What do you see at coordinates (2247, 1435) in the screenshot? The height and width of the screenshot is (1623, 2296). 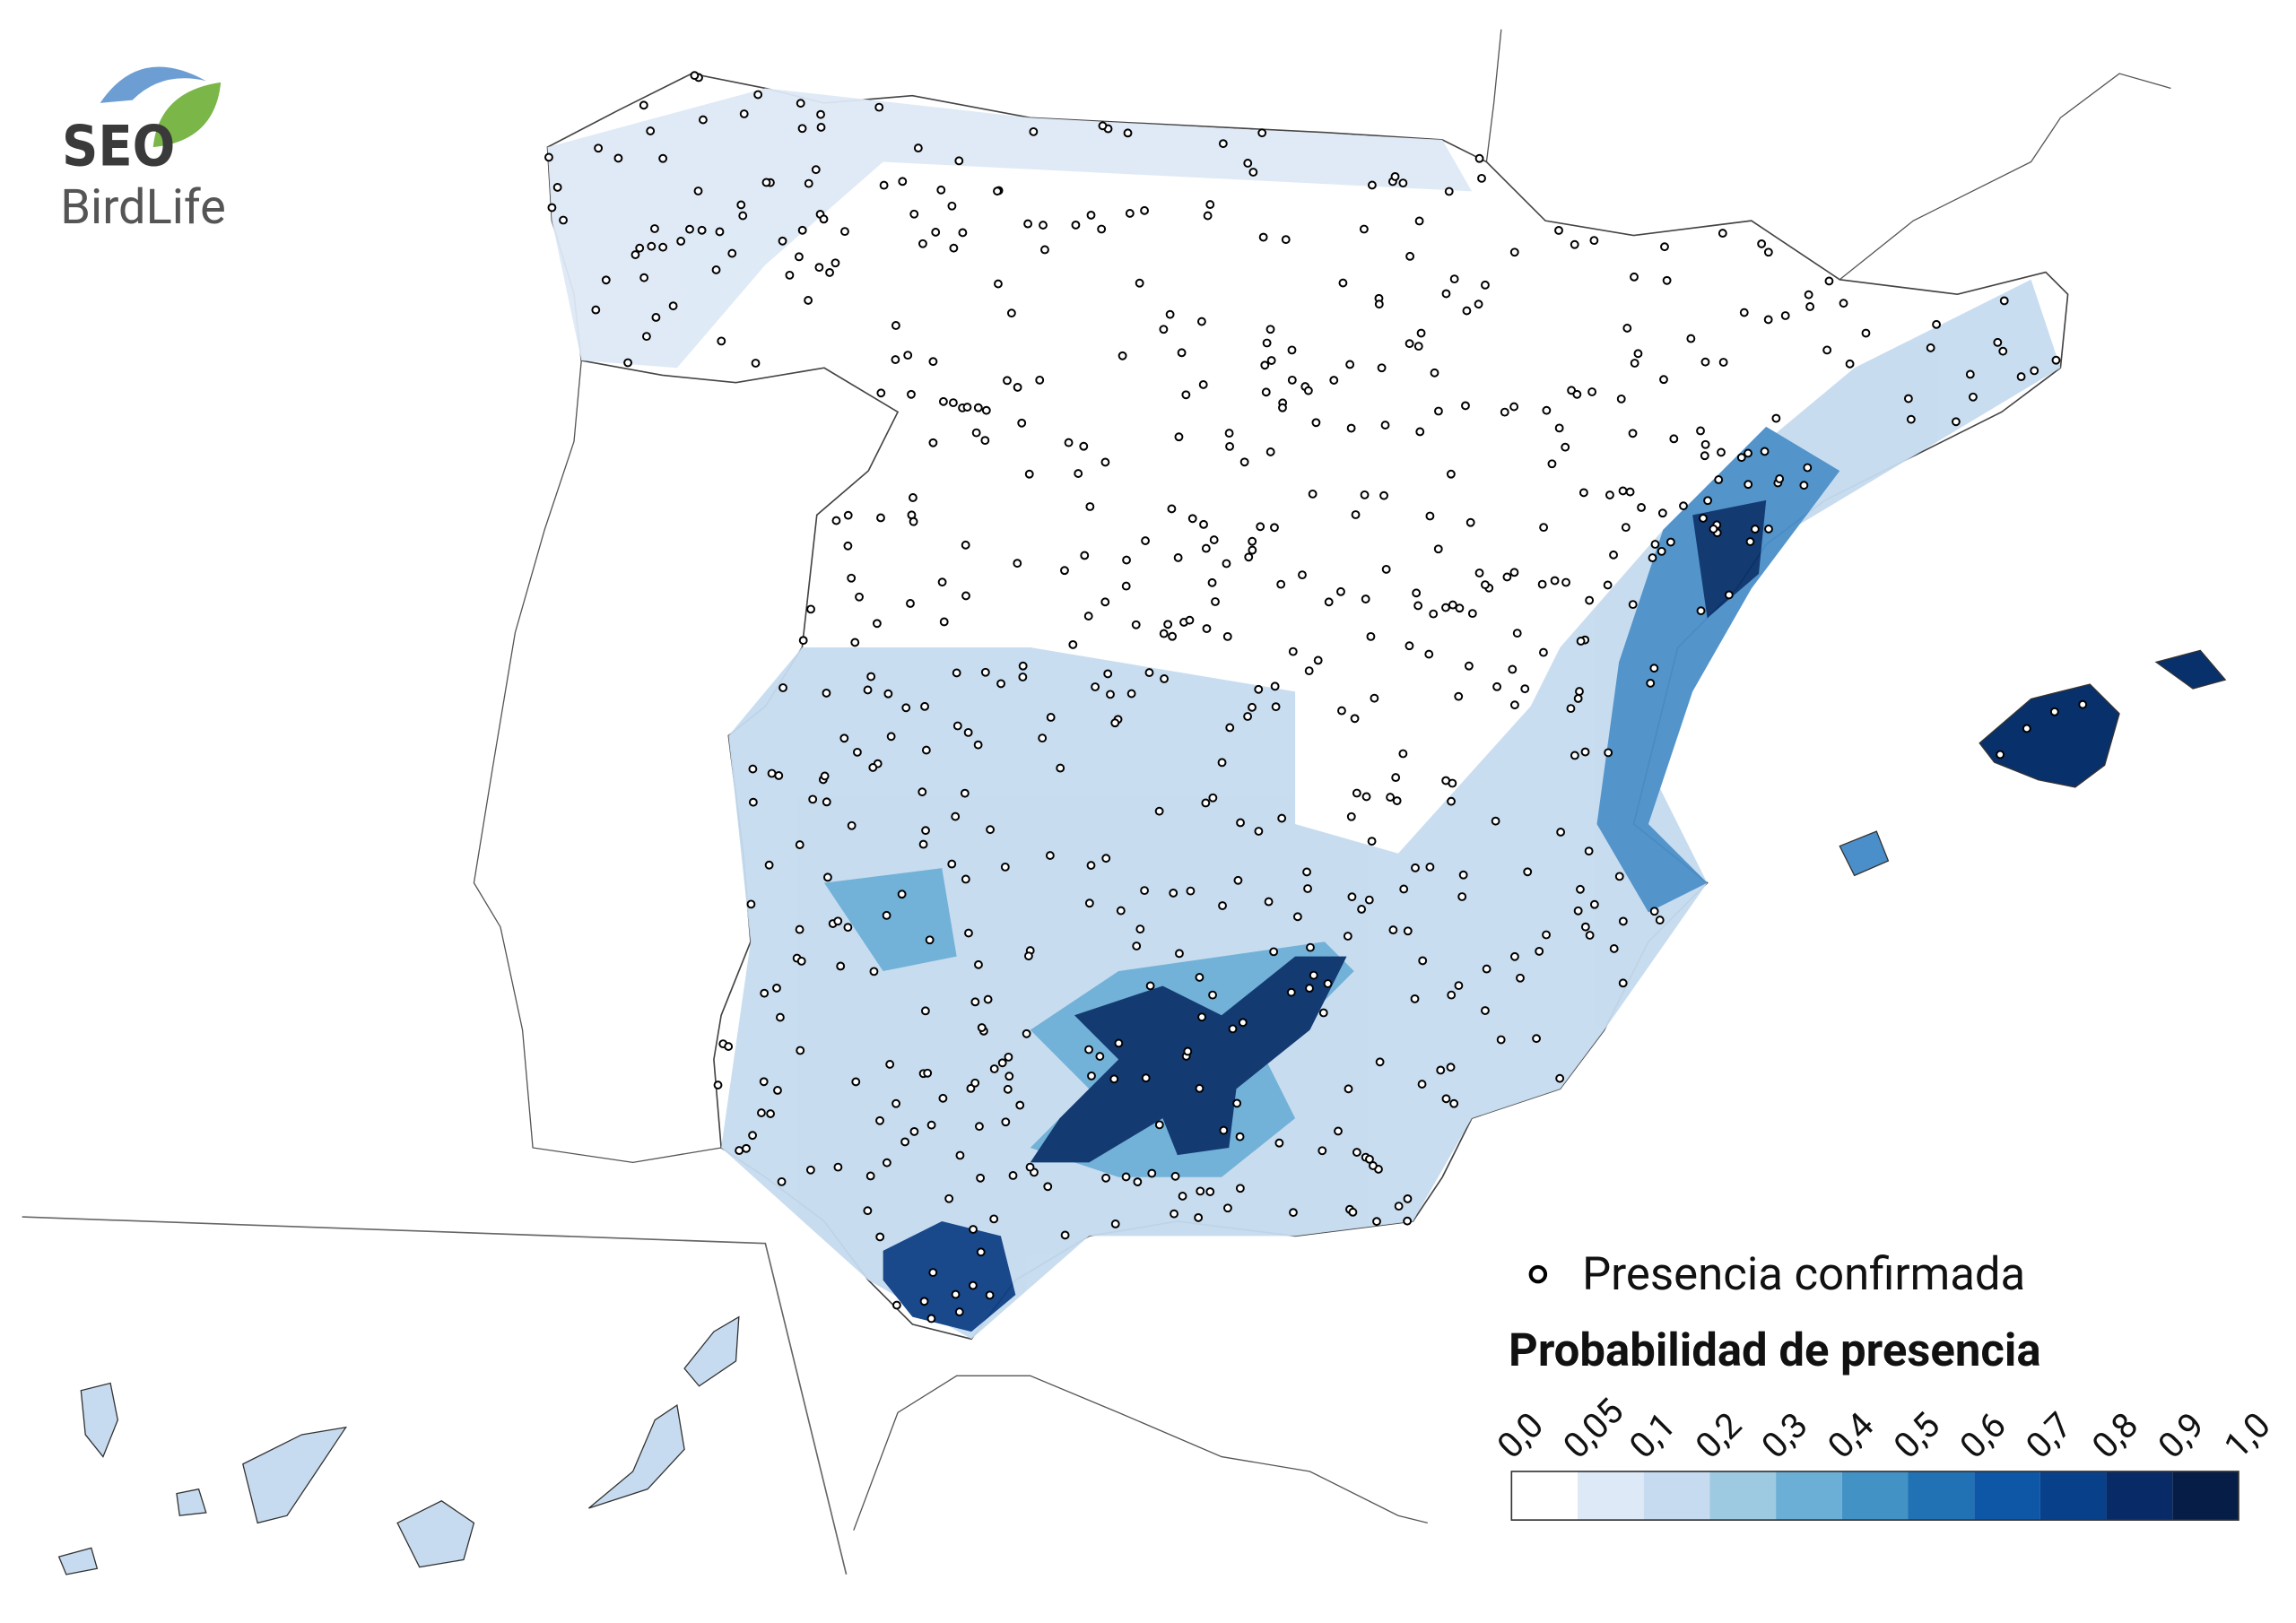 I see `legend-break-label: 1,0` at bounding box center [2247, 1435].